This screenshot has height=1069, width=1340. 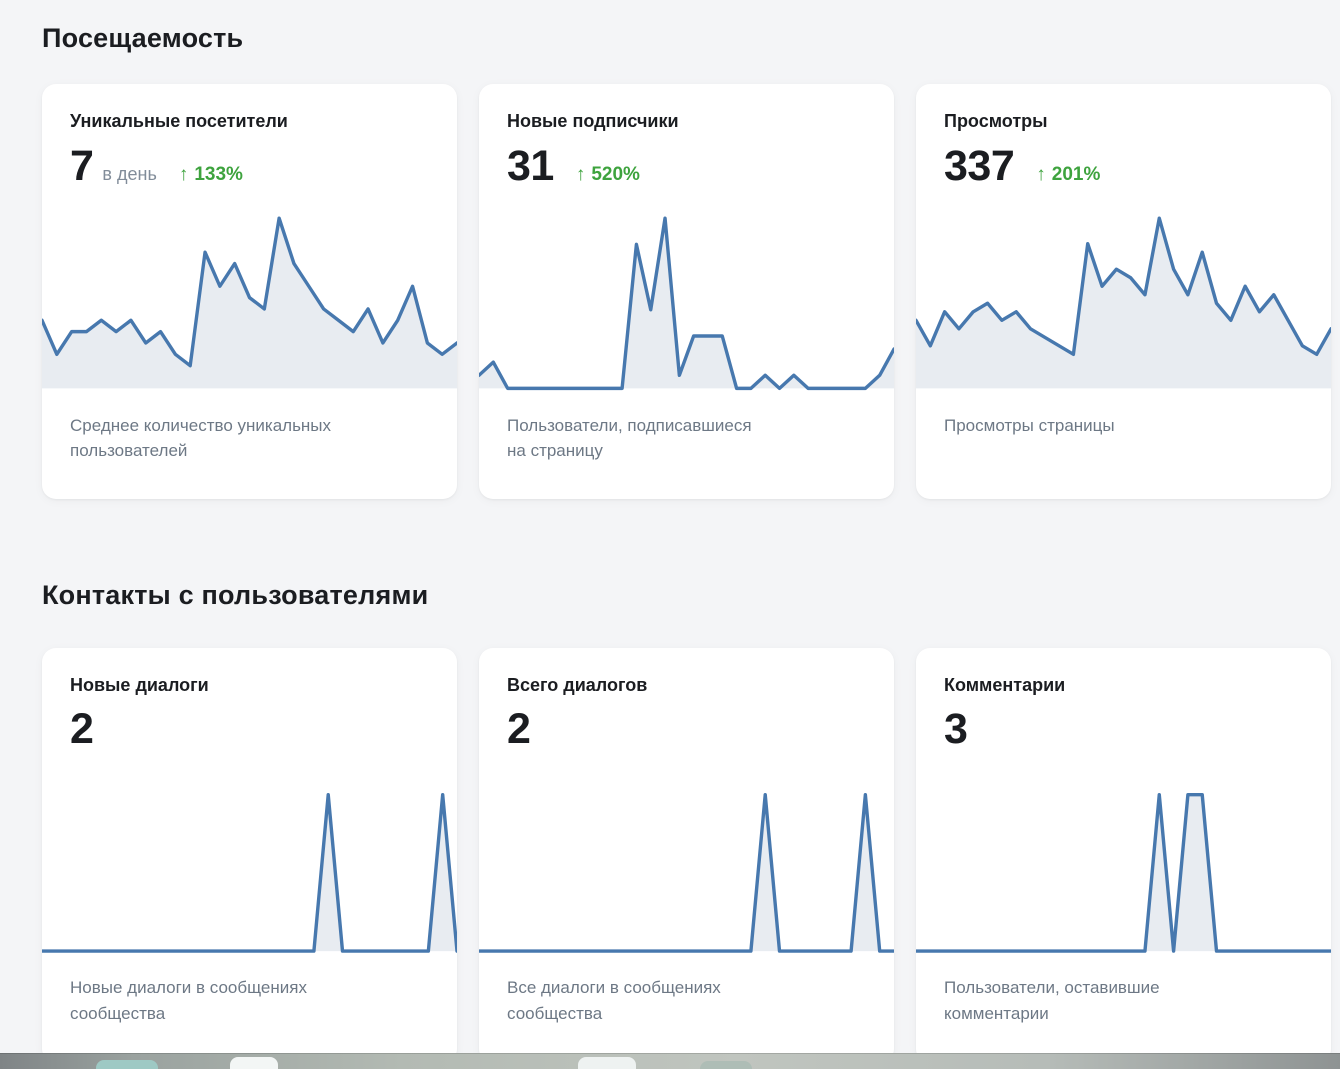 I want to click on delta-value: 133%, so click(x=218, y=174).